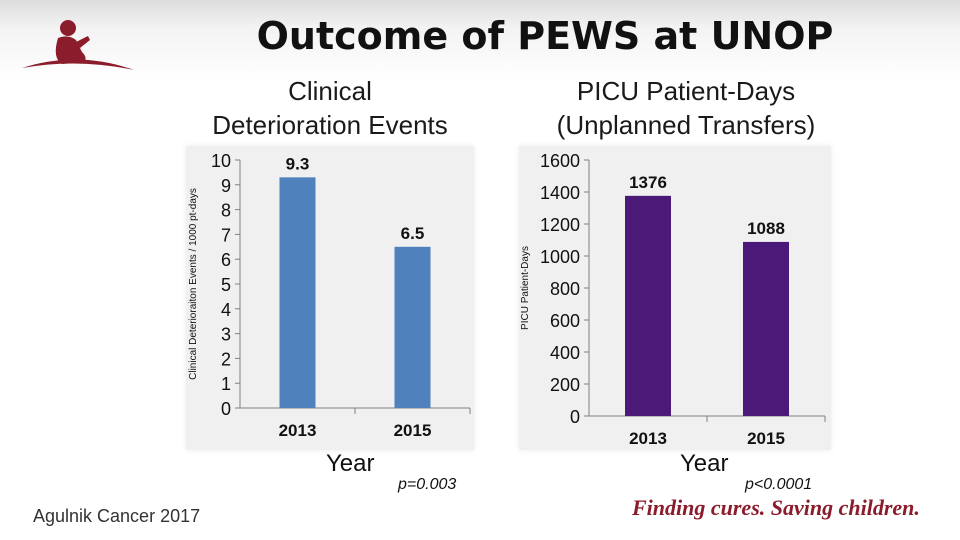 The image size is (960, 540). I want to click on right-data-label-2015: 1088, so click(766, 228).